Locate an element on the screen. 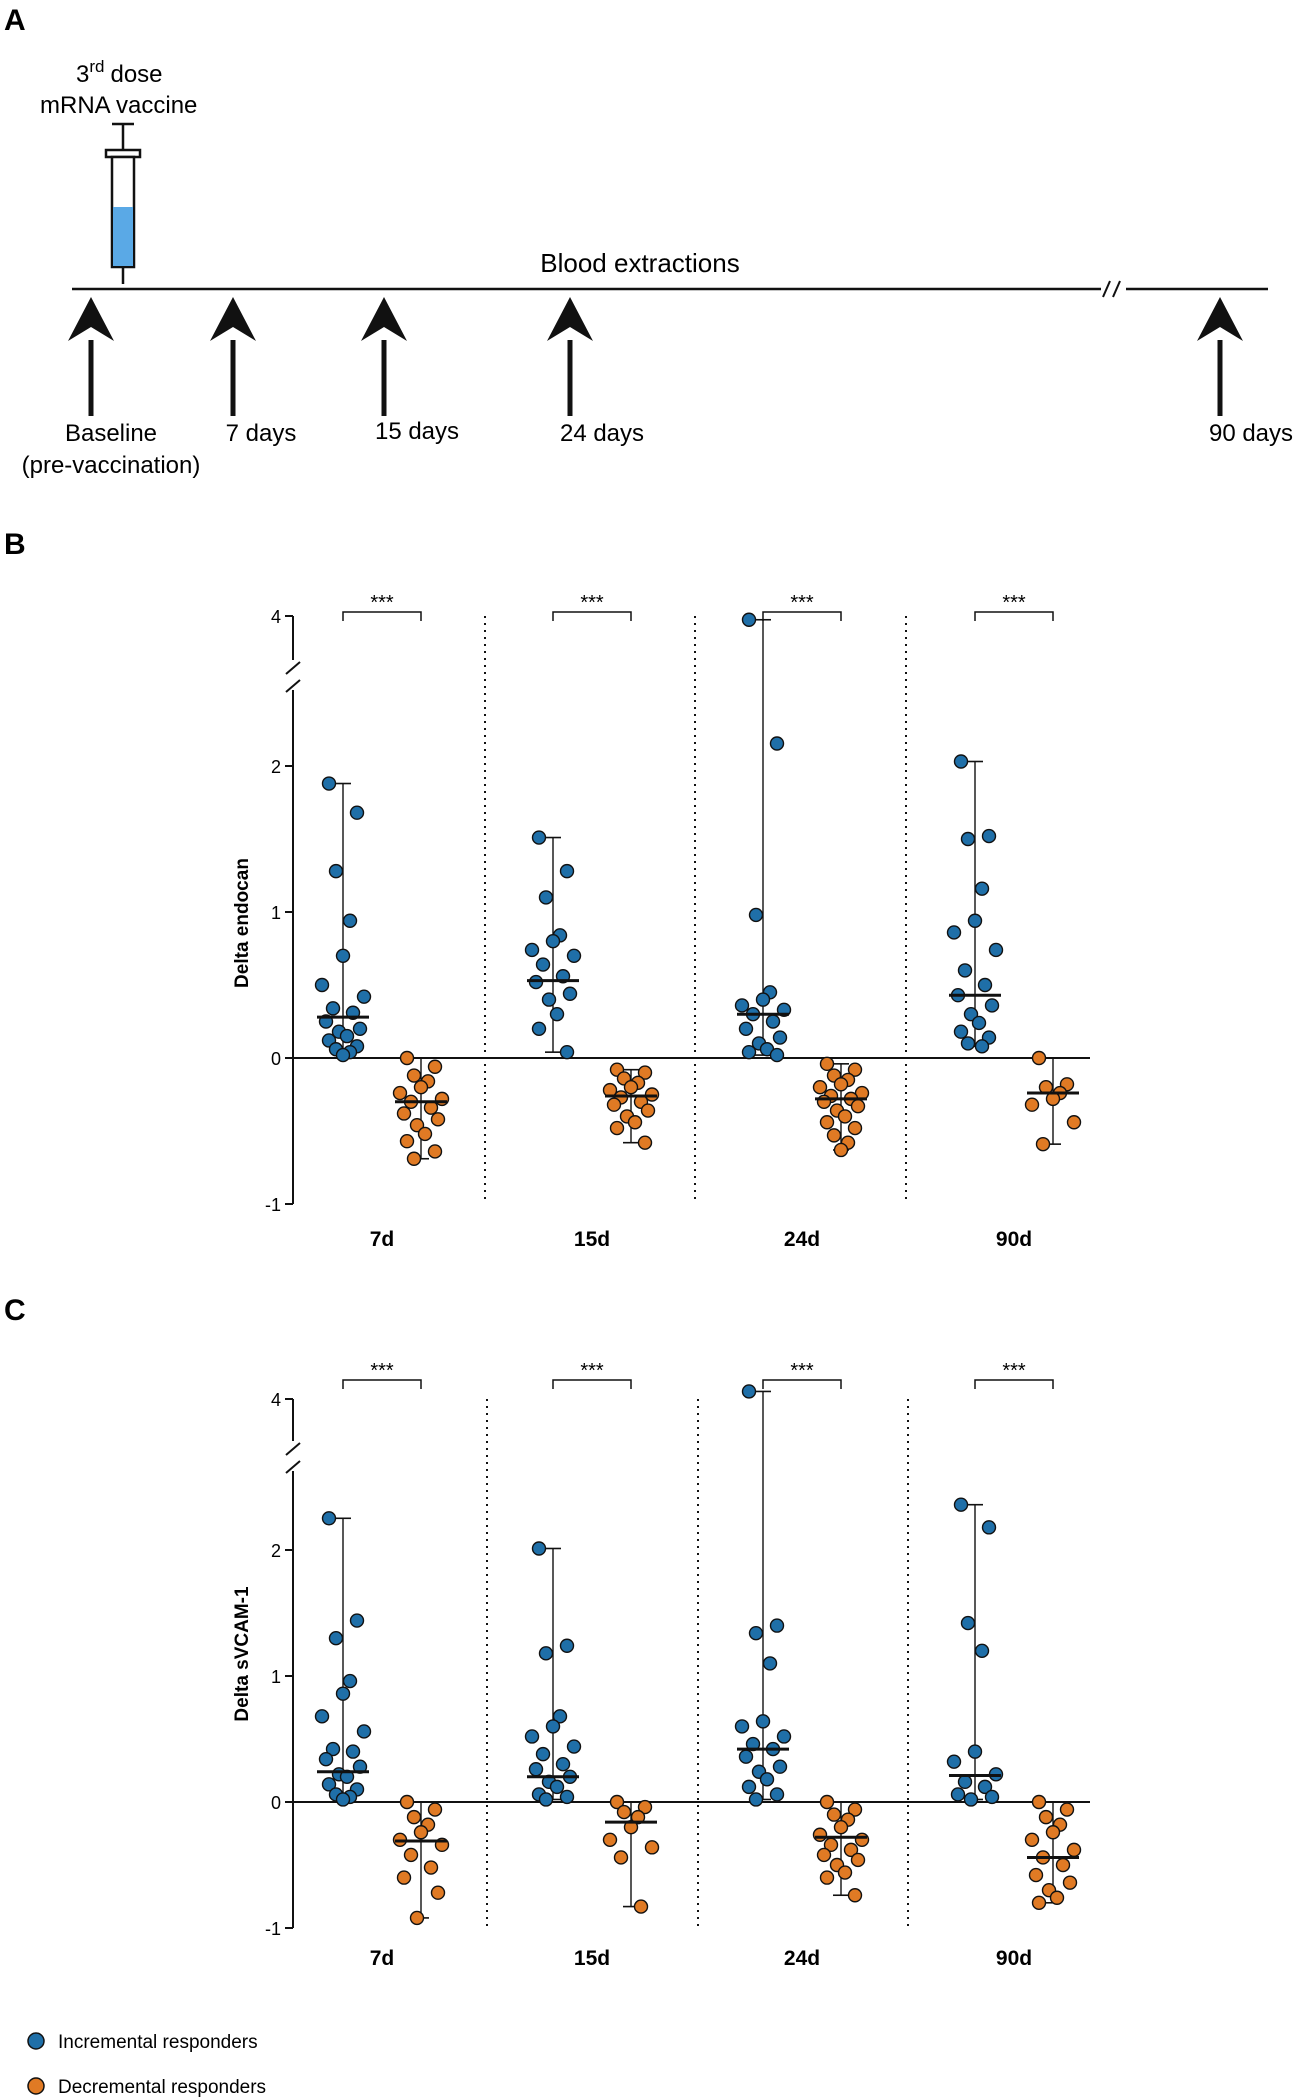 The width and height of the screenshot is (1299, 2100). panel-c-ytick-label: -1 is located at coordinates (273, 1929).